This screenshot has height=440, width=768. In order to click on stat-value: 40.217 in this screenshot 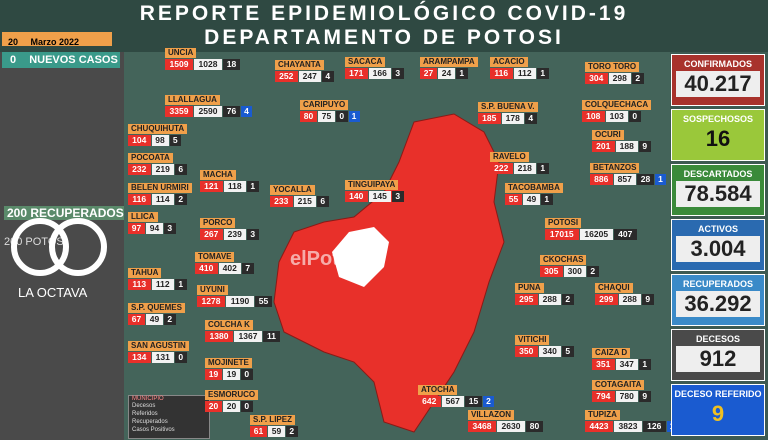, I will do `click(718, 84)`.